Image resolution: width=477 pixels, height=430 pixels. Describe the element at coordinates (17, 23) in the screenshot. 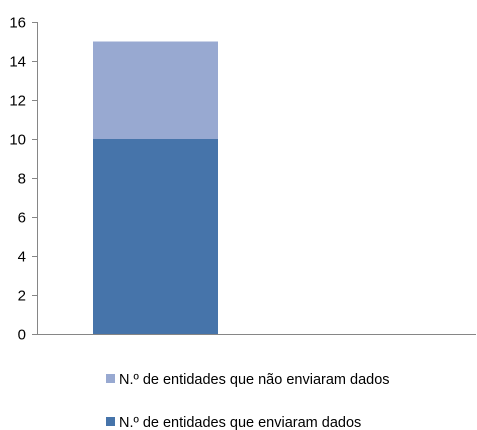

I see `y-tick-label: 16` at that location.